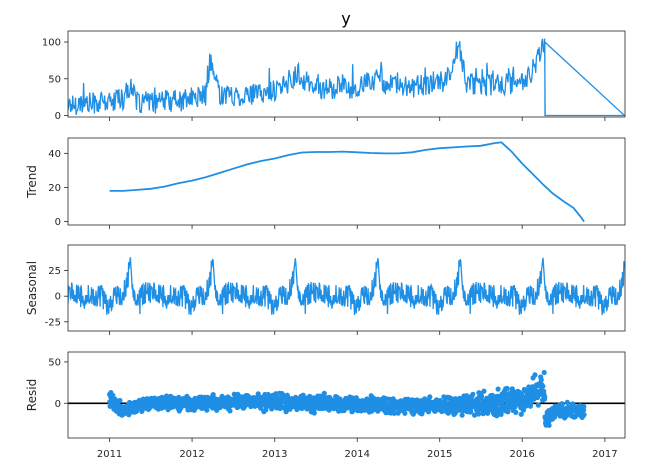  Describe the element at coordinates (357, 454) in the screenshot. I see `x-tick-label: 2014` at that location.